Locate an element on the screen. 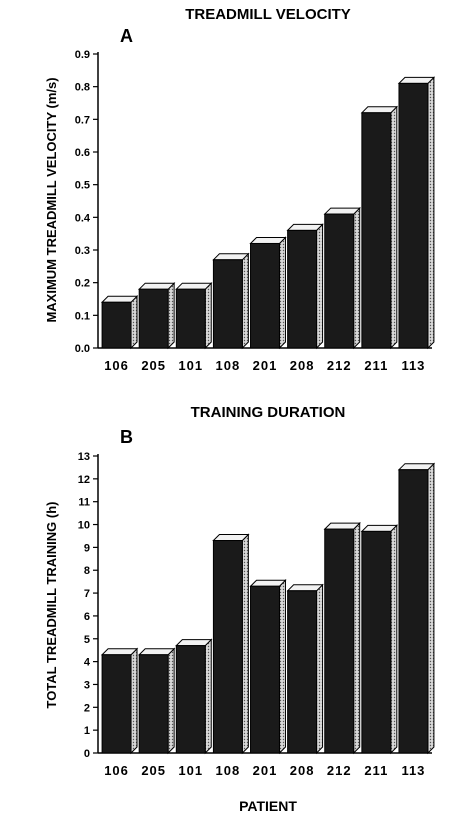 This screenshot has height=818, width=474. category-label: 201 is located at coordinates (265, 770).